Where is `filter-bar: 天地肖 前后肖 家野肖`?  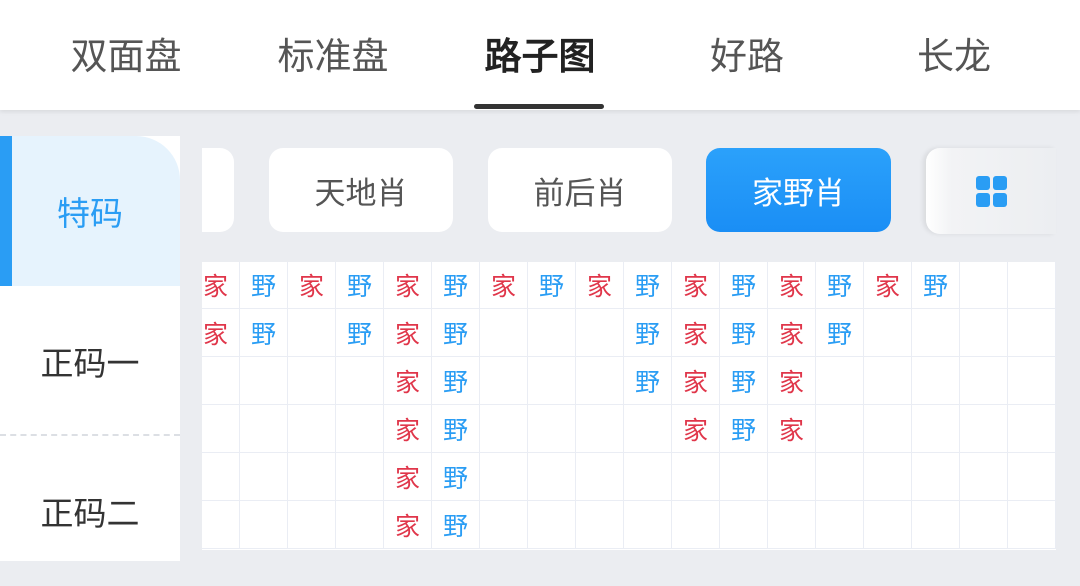
filter-bar: 天地肖 前后肖 家野肖 is located at coordinates (629, 191).